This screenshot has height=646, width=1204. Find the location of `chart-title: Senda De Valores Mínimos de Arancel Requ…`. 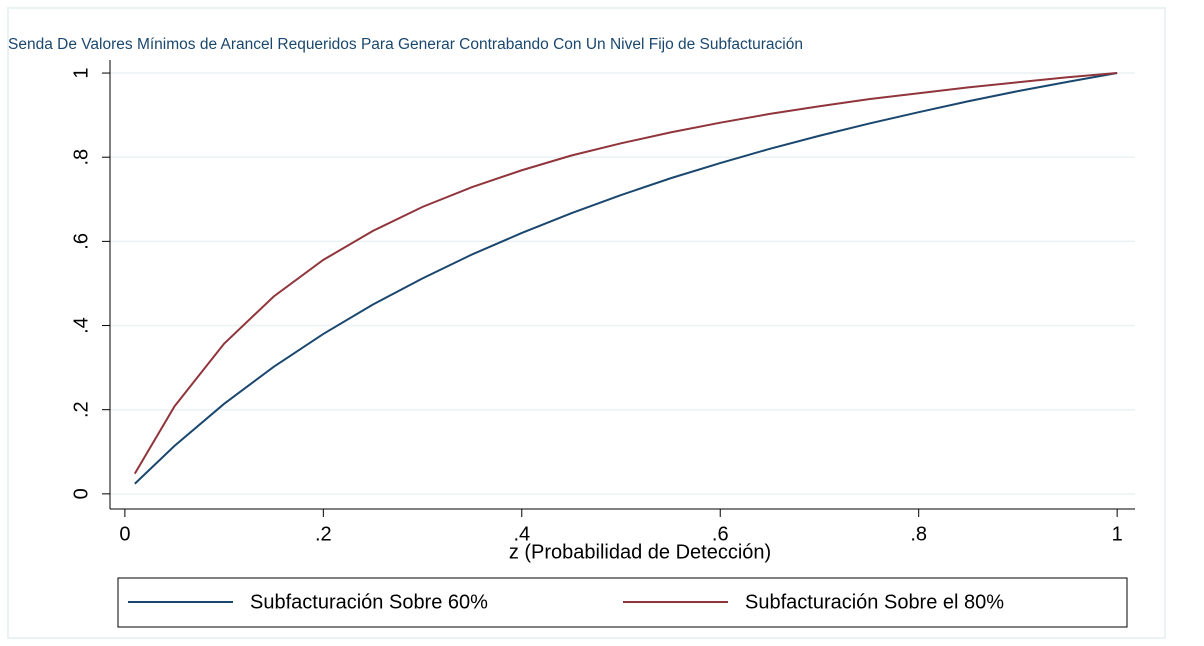

chart-title: Senda De Valores Mínimos de Arancel Requ… is located at coordinates (405, 44).